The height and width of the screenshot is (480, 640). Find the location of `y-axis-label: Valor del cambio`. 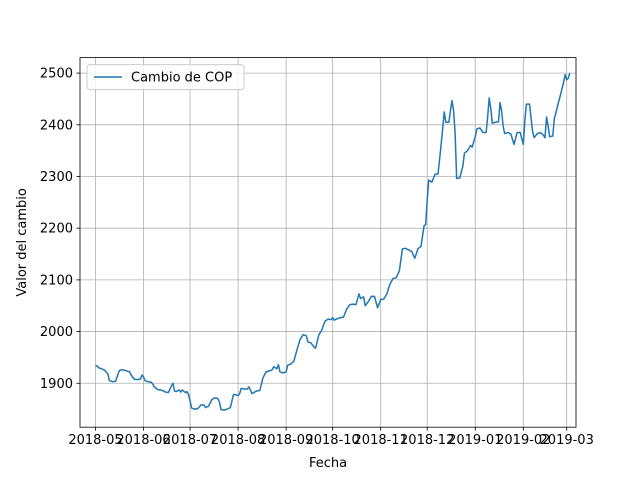

y-axis-label: Valor del cambio is located at coordinates (22, 242).